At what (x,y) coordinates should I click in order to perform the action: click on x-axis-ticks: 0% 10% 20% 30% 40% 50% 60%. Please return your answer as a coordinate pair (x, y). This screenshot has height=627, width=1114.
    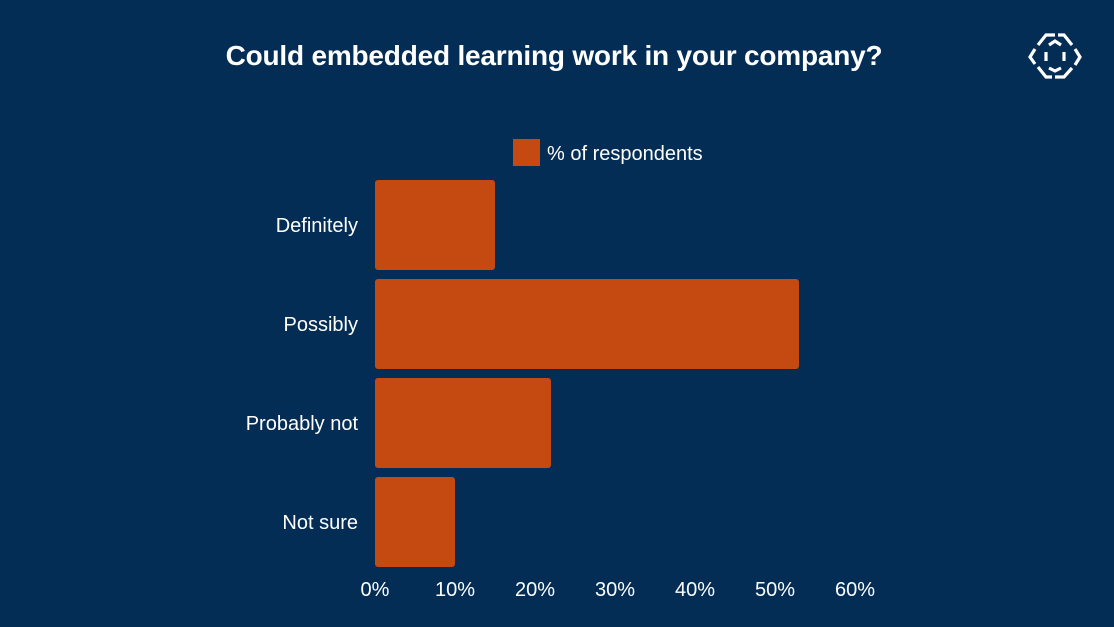
    Looking at the image, I should click on (618, 590).